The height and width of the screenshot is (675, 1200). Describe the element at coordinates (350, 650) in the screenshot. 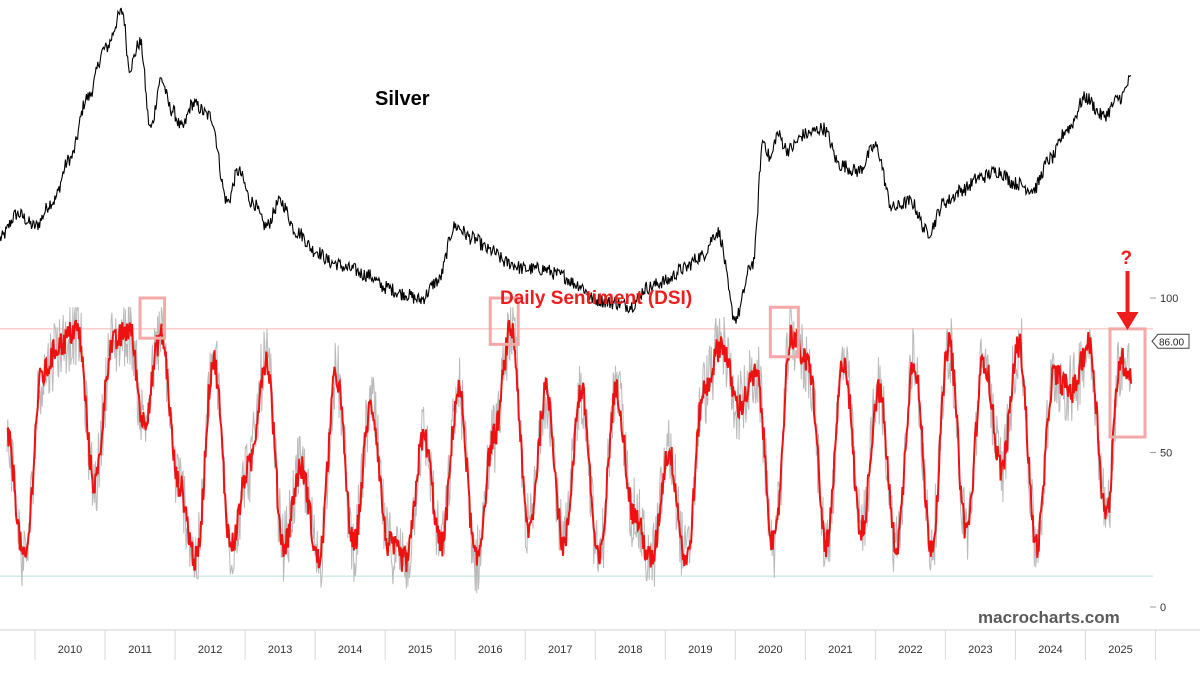

I see `x-tick-label: 2014` at that location.